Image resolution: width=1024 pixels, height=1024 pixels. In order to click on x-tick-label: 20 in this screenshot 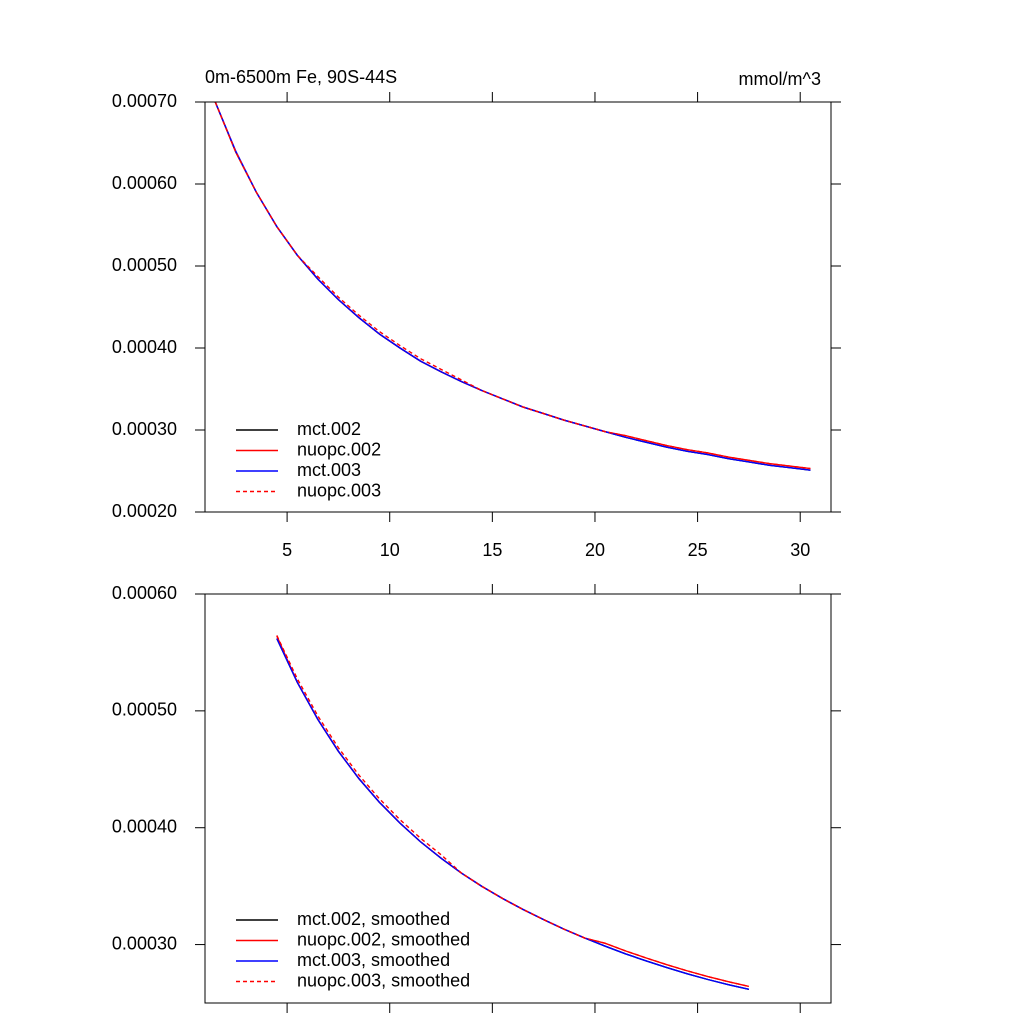, I will do `click(595, 550)`.